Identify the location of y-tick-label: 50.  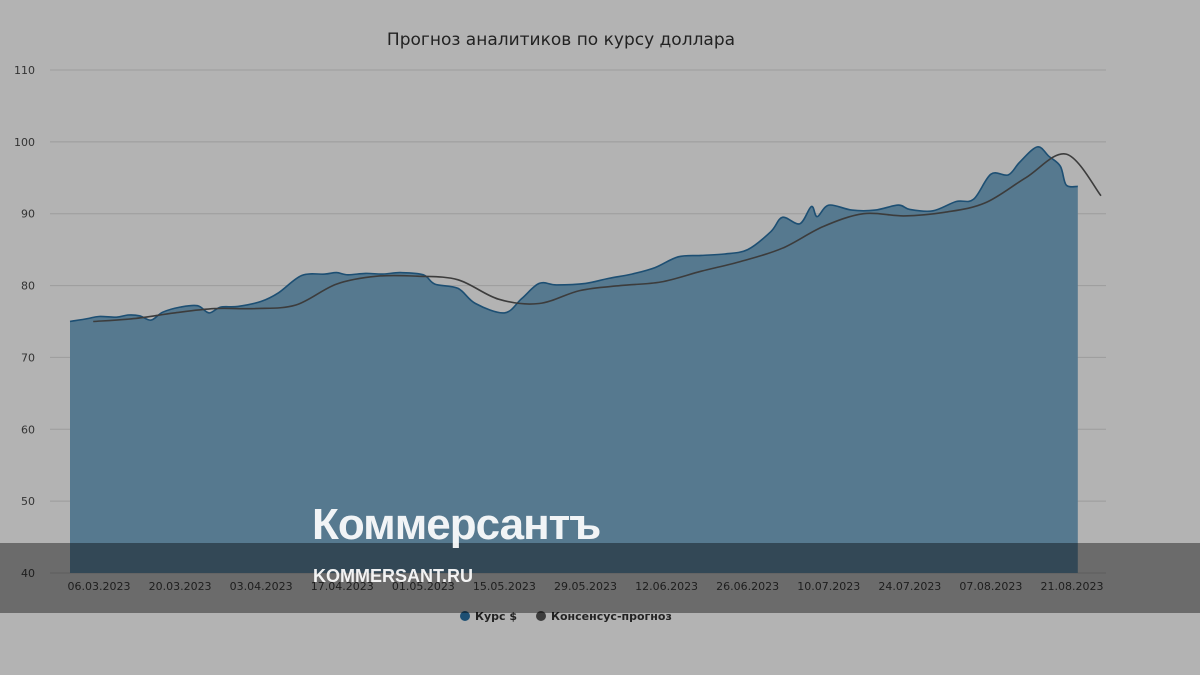
(28, 501).